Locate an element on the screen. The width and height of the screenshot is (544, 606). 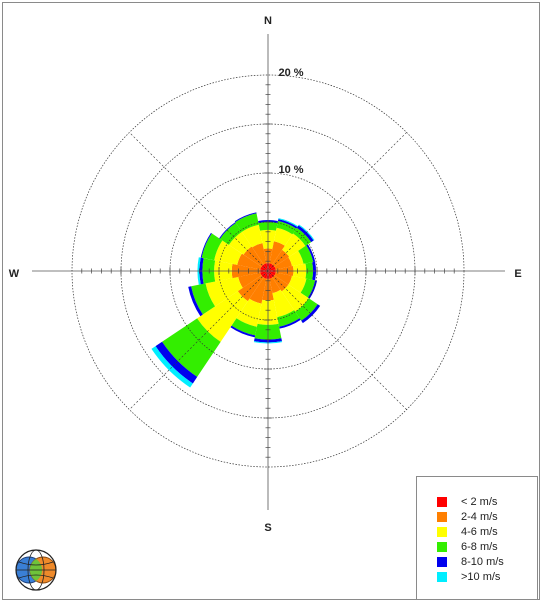
sector-SSW-< 2 m/s is located at coordinates (265, 275).